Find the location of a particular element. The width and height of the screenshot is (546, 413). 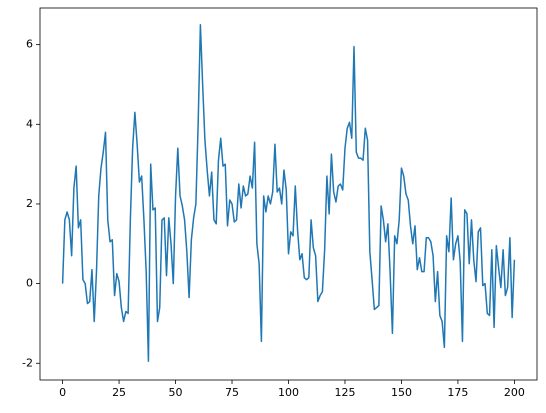

x-tick-label: 200 is located at coordinates (514, 392).